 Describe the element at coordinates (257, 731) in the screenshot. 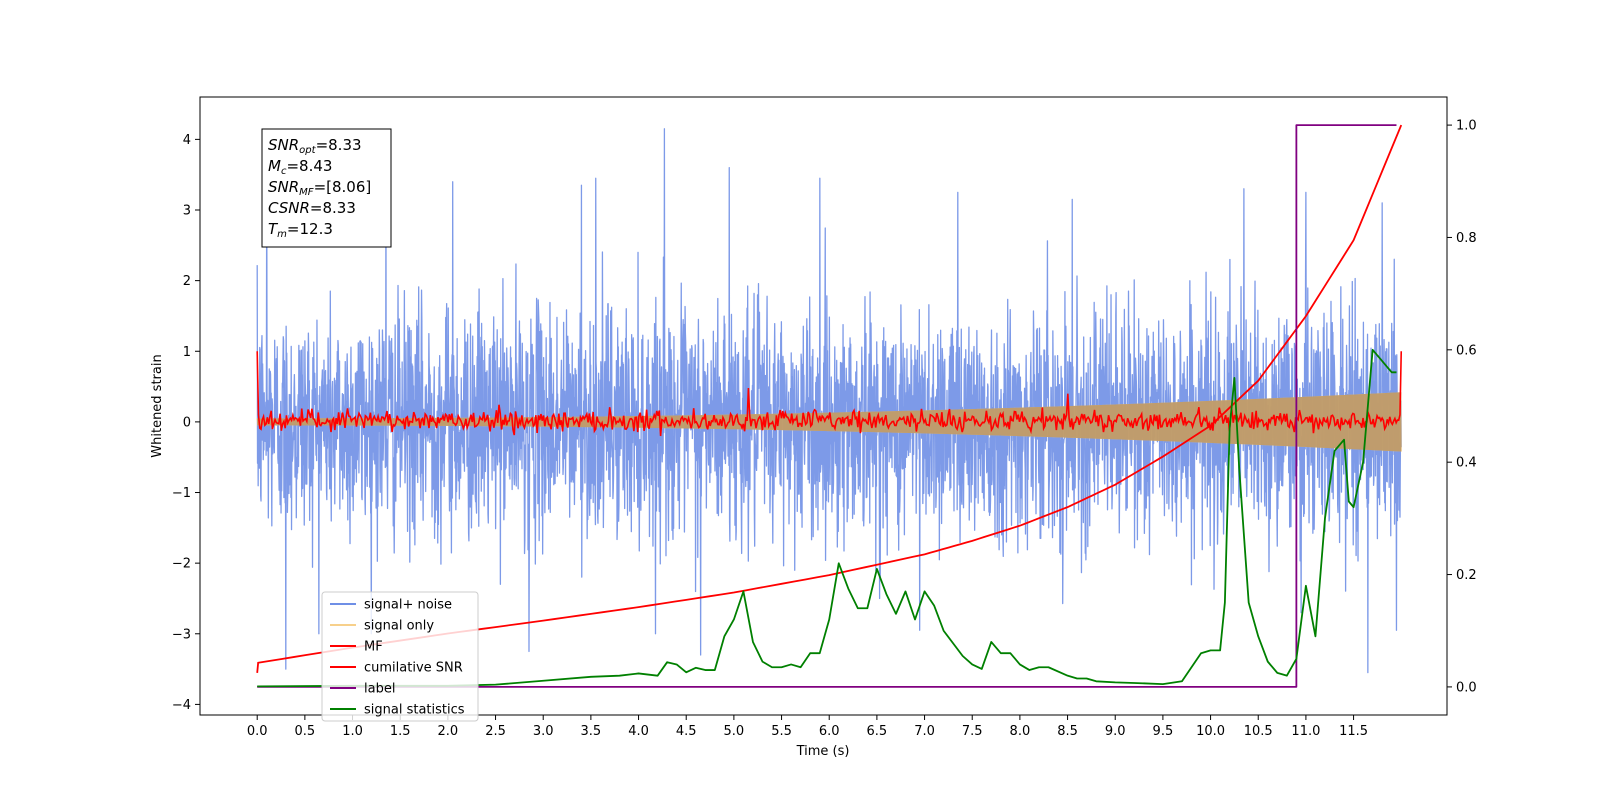

I see `x-tick-label: 0.0` at that location.